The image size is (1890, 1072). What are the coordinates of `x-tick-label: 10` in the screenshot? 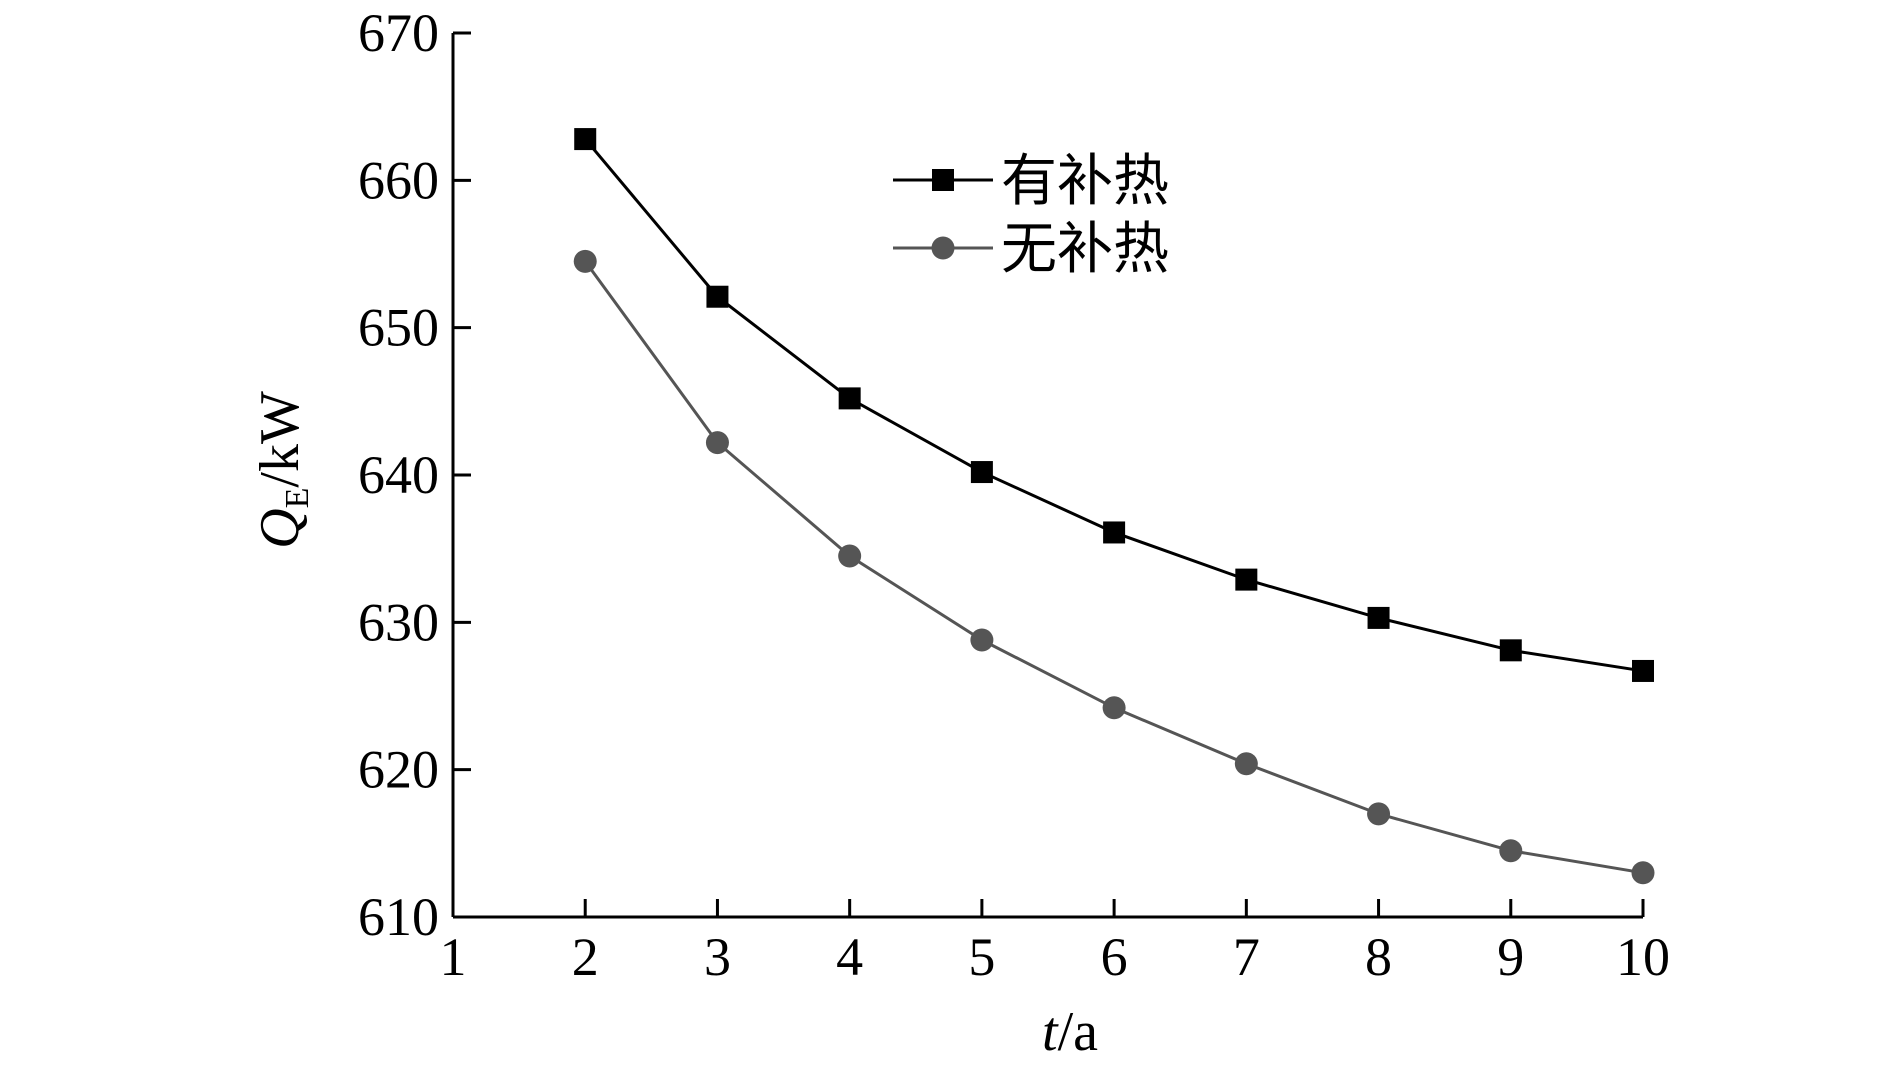 It's located at (1643, 957).